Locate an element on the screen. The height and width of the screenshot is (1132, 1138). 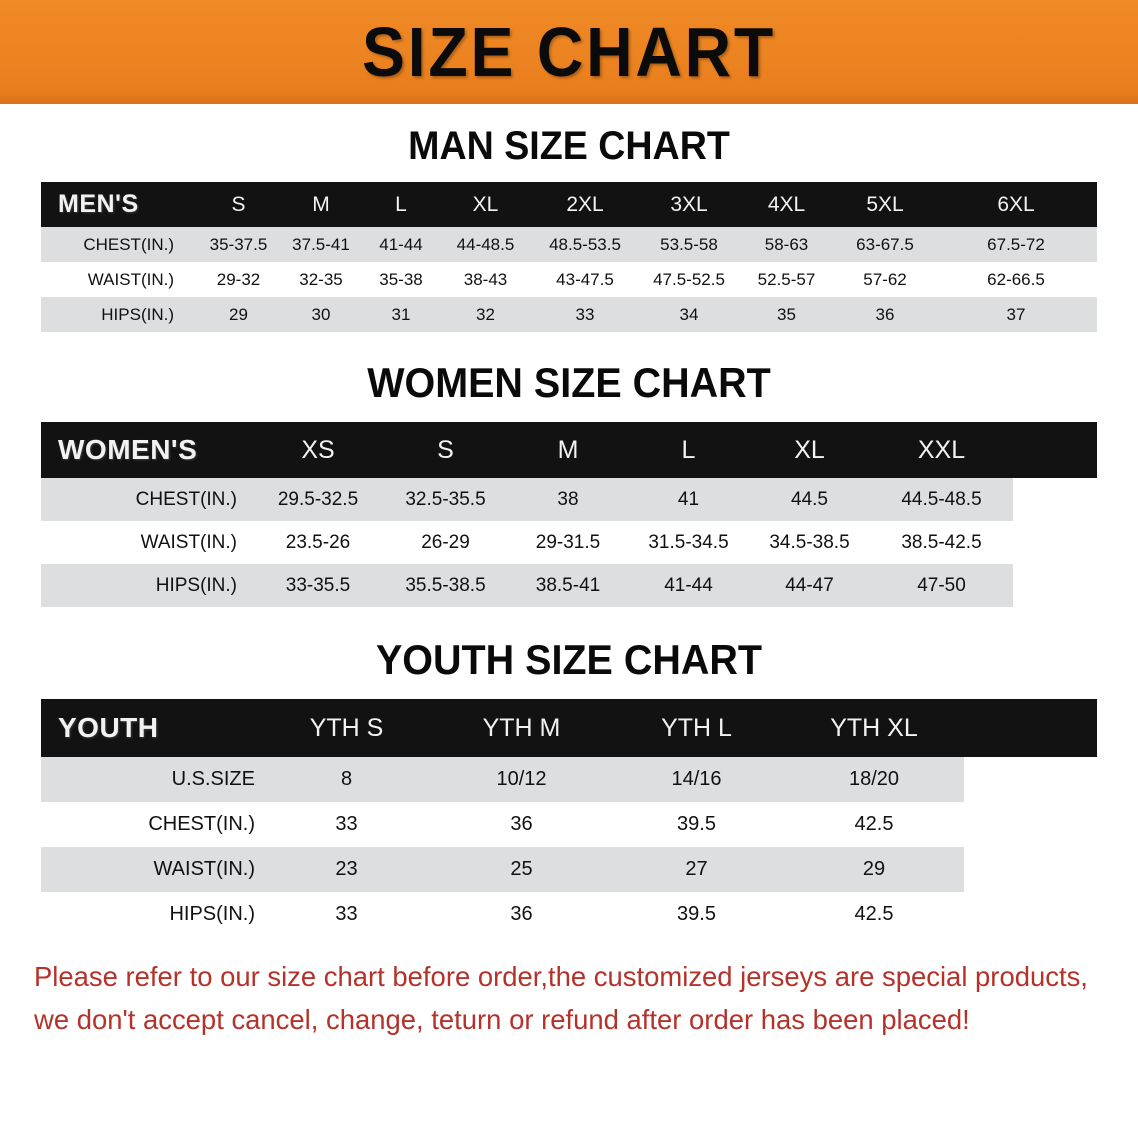
youth-size-col-l: YTH L is located at coordinates (696, 728).